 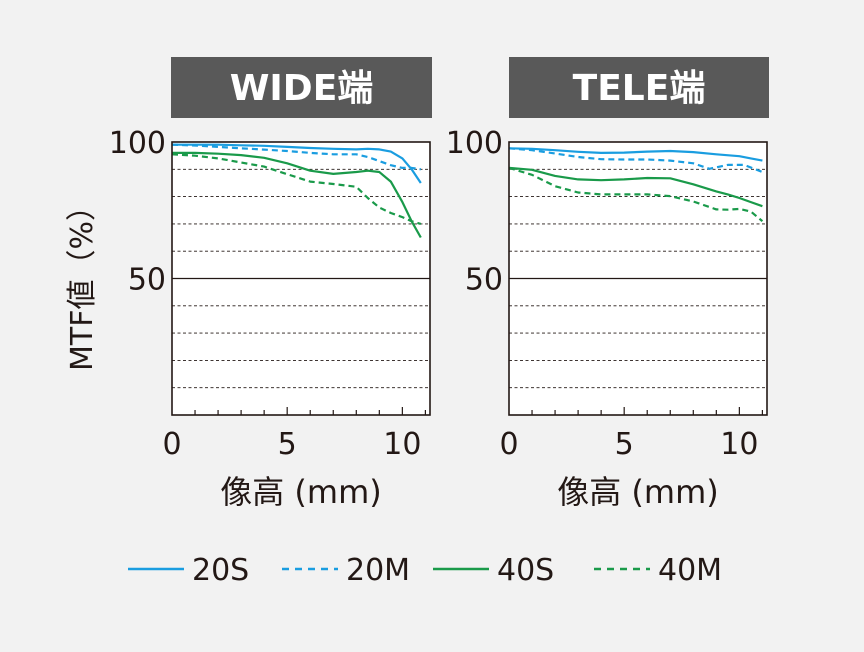 What do you see at coordinates (425, 570) in the screenshot?
I see `legend: 20S 20M 40S 40M` at bounding box center [425, 570].